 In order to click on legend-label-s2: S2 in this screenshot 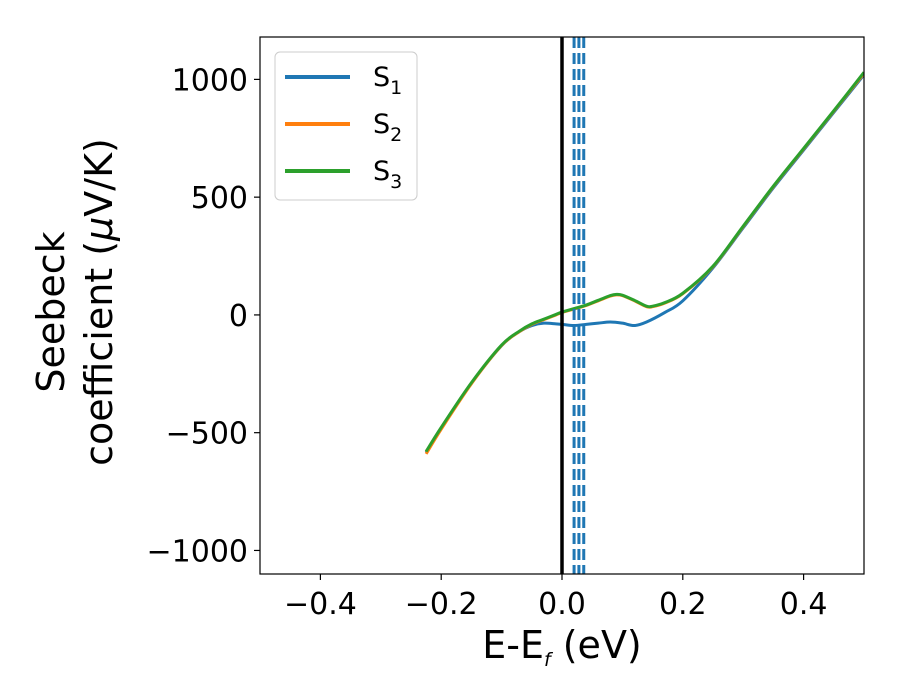, I will do `click(387, 127)`.